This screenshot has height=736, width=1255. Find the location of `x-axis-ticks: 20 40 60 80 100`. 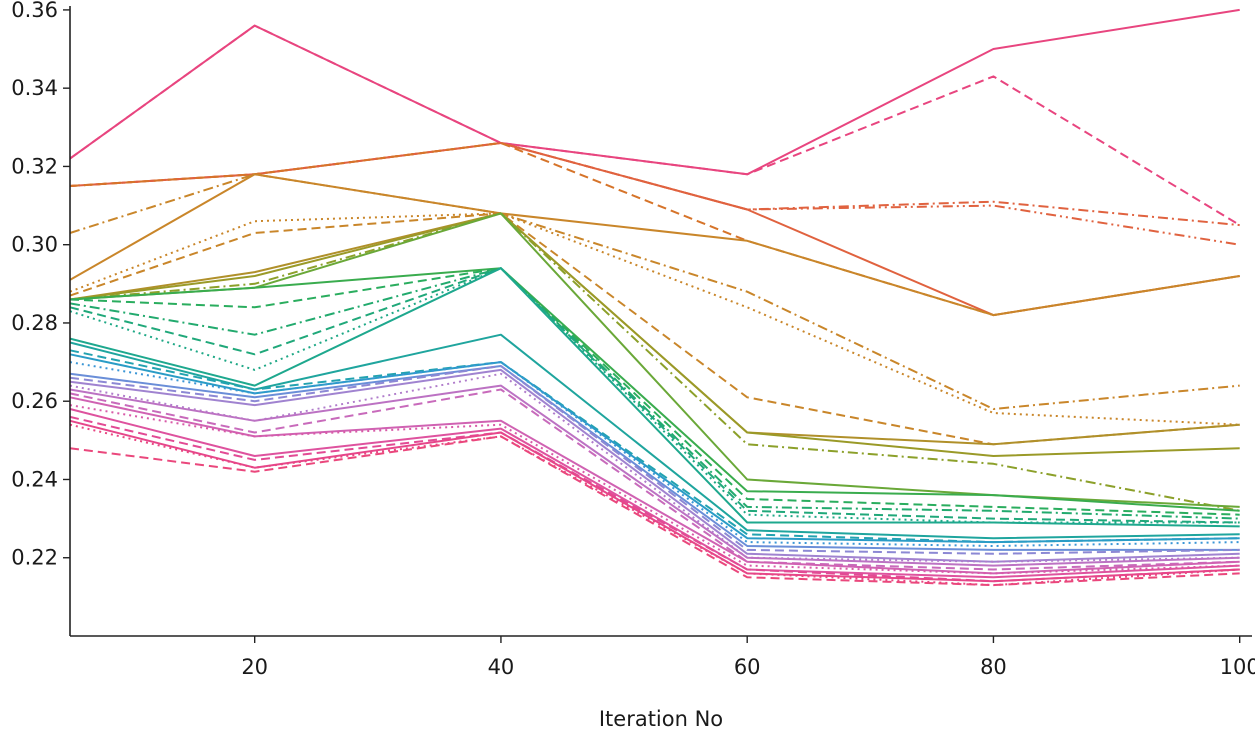

x-axis-ticks: 20 40 60 80 100 is located at coordinates (748, 657).